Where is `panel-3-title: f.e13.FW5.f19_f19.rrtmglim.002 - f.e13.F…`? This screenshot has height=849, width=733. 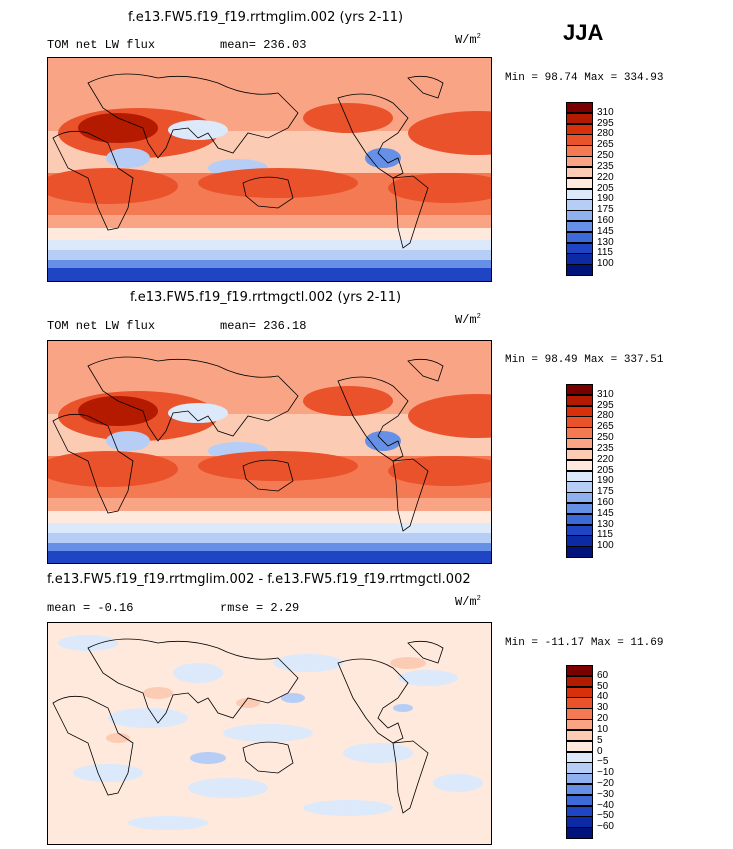
panel-3-title: f.e13.FW5.f19_f19.rrtmglim.002 - f.e13.F… is located at coordinates (259, 579).